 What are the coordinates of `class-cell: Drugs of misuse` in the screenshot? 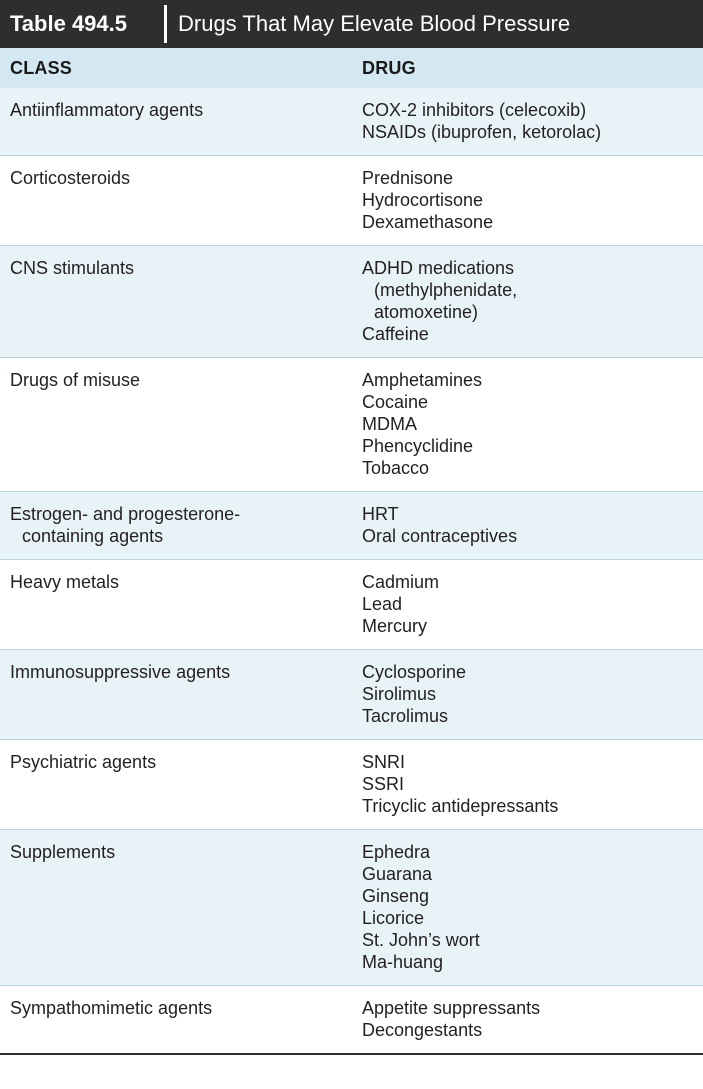 It's located at (178, 380).